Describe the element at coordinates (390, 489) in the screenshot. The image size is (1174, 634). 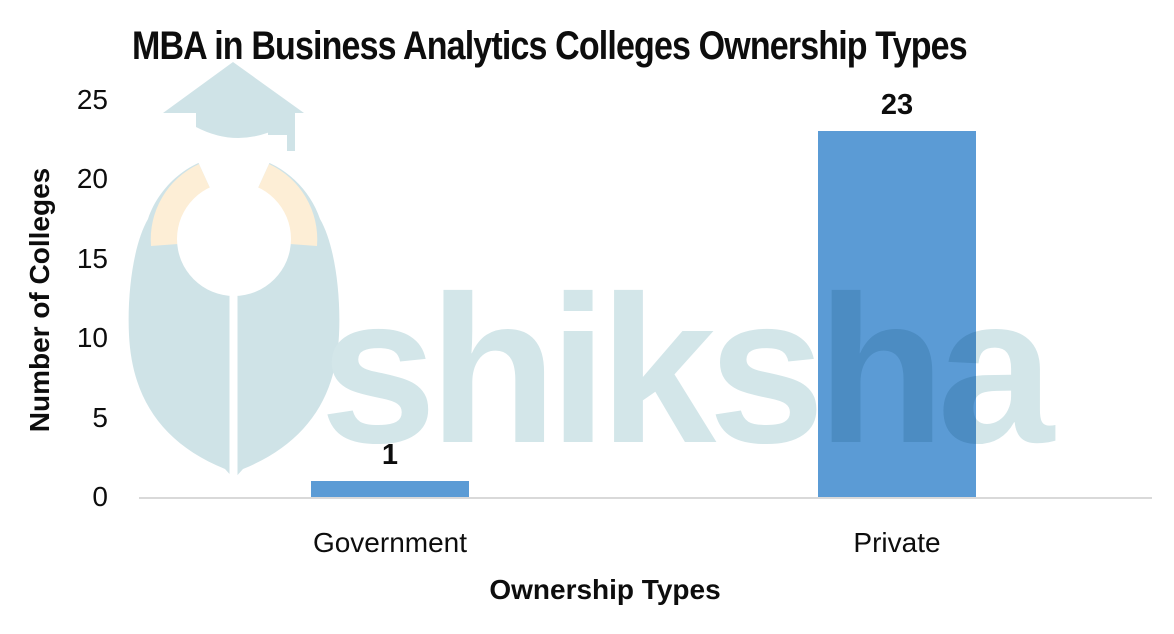
I see `bar-government` at that location.